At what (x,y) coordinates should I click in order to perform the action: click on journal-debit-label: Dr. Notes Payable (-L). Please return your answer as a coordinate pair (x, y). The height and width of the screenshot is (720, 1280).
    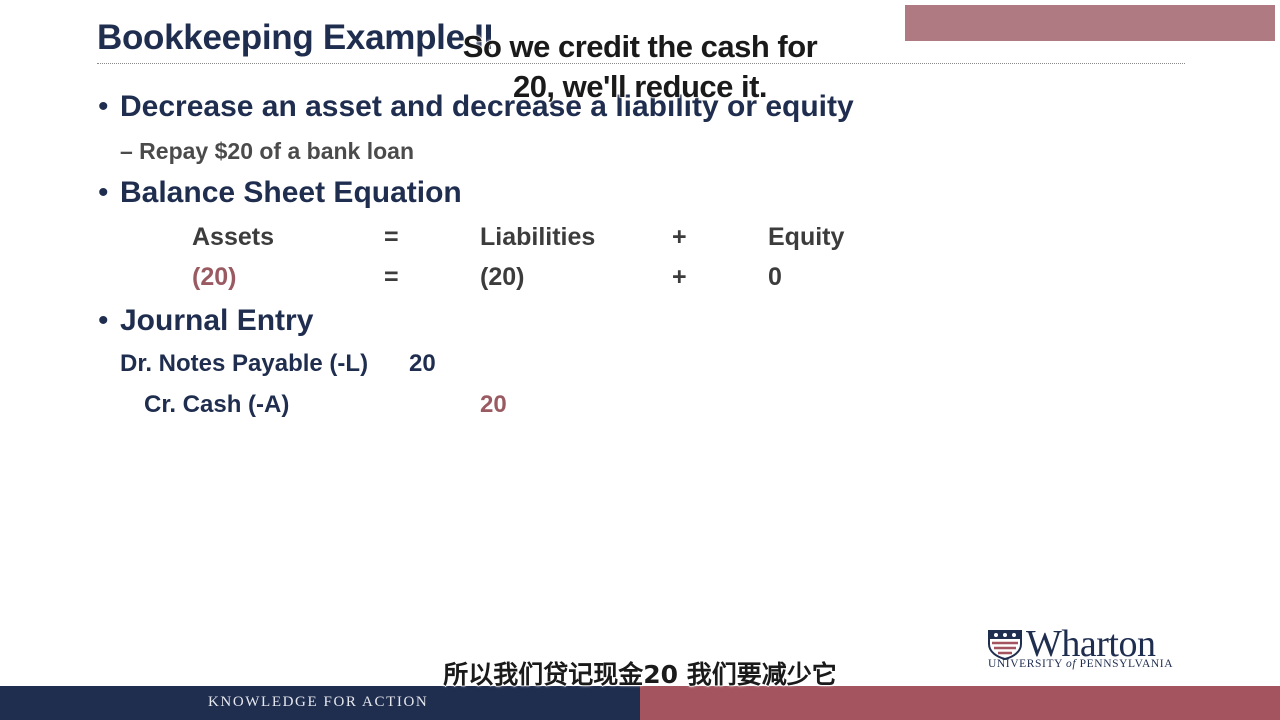
    Looking at the image, I should click on (244, 363).